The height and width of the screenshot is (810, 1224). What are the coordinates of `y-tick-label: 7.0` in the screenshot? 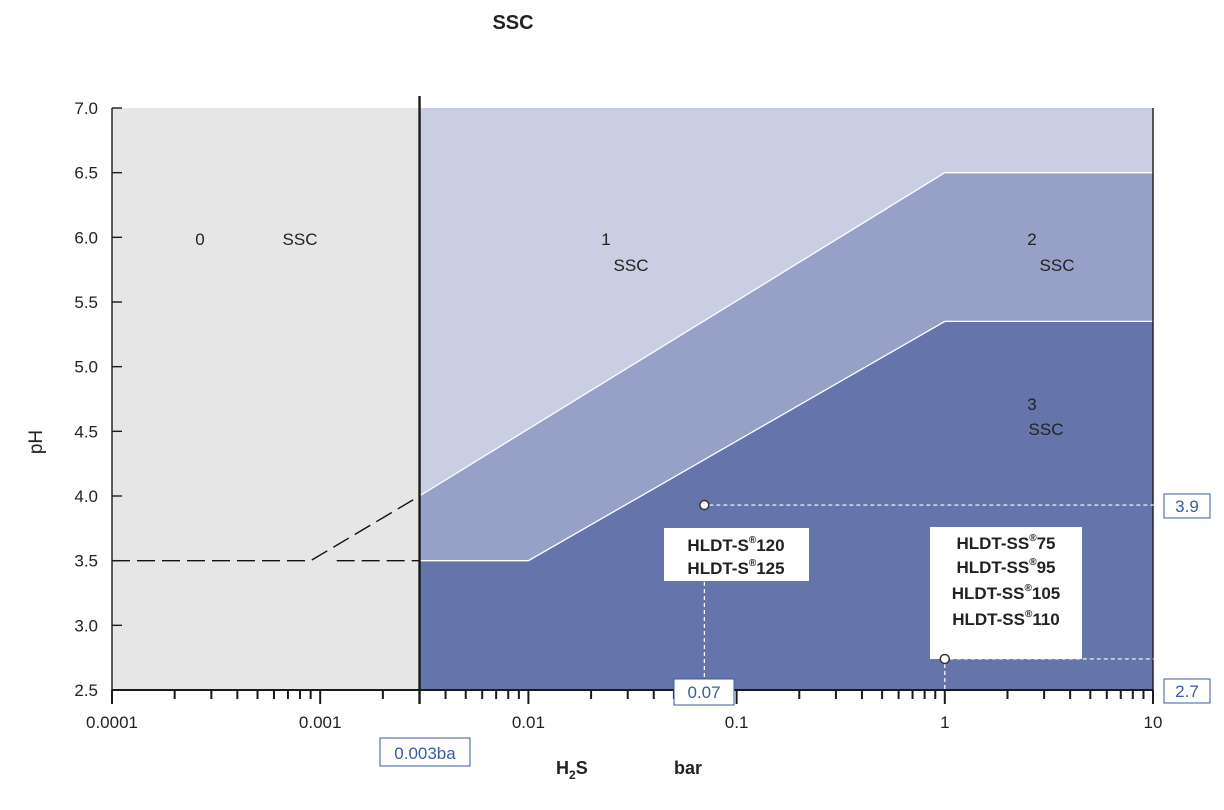 It's located at (86, 108).